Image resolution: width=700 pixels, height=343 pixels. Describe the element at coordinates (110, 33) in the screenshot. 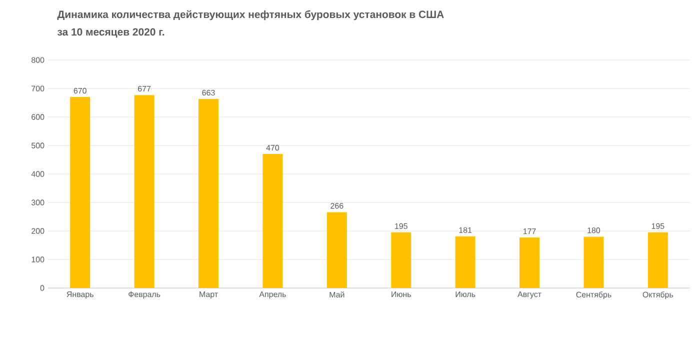

I see `chart-subtitle: за 10 месяцев 2020 г.` at that location.